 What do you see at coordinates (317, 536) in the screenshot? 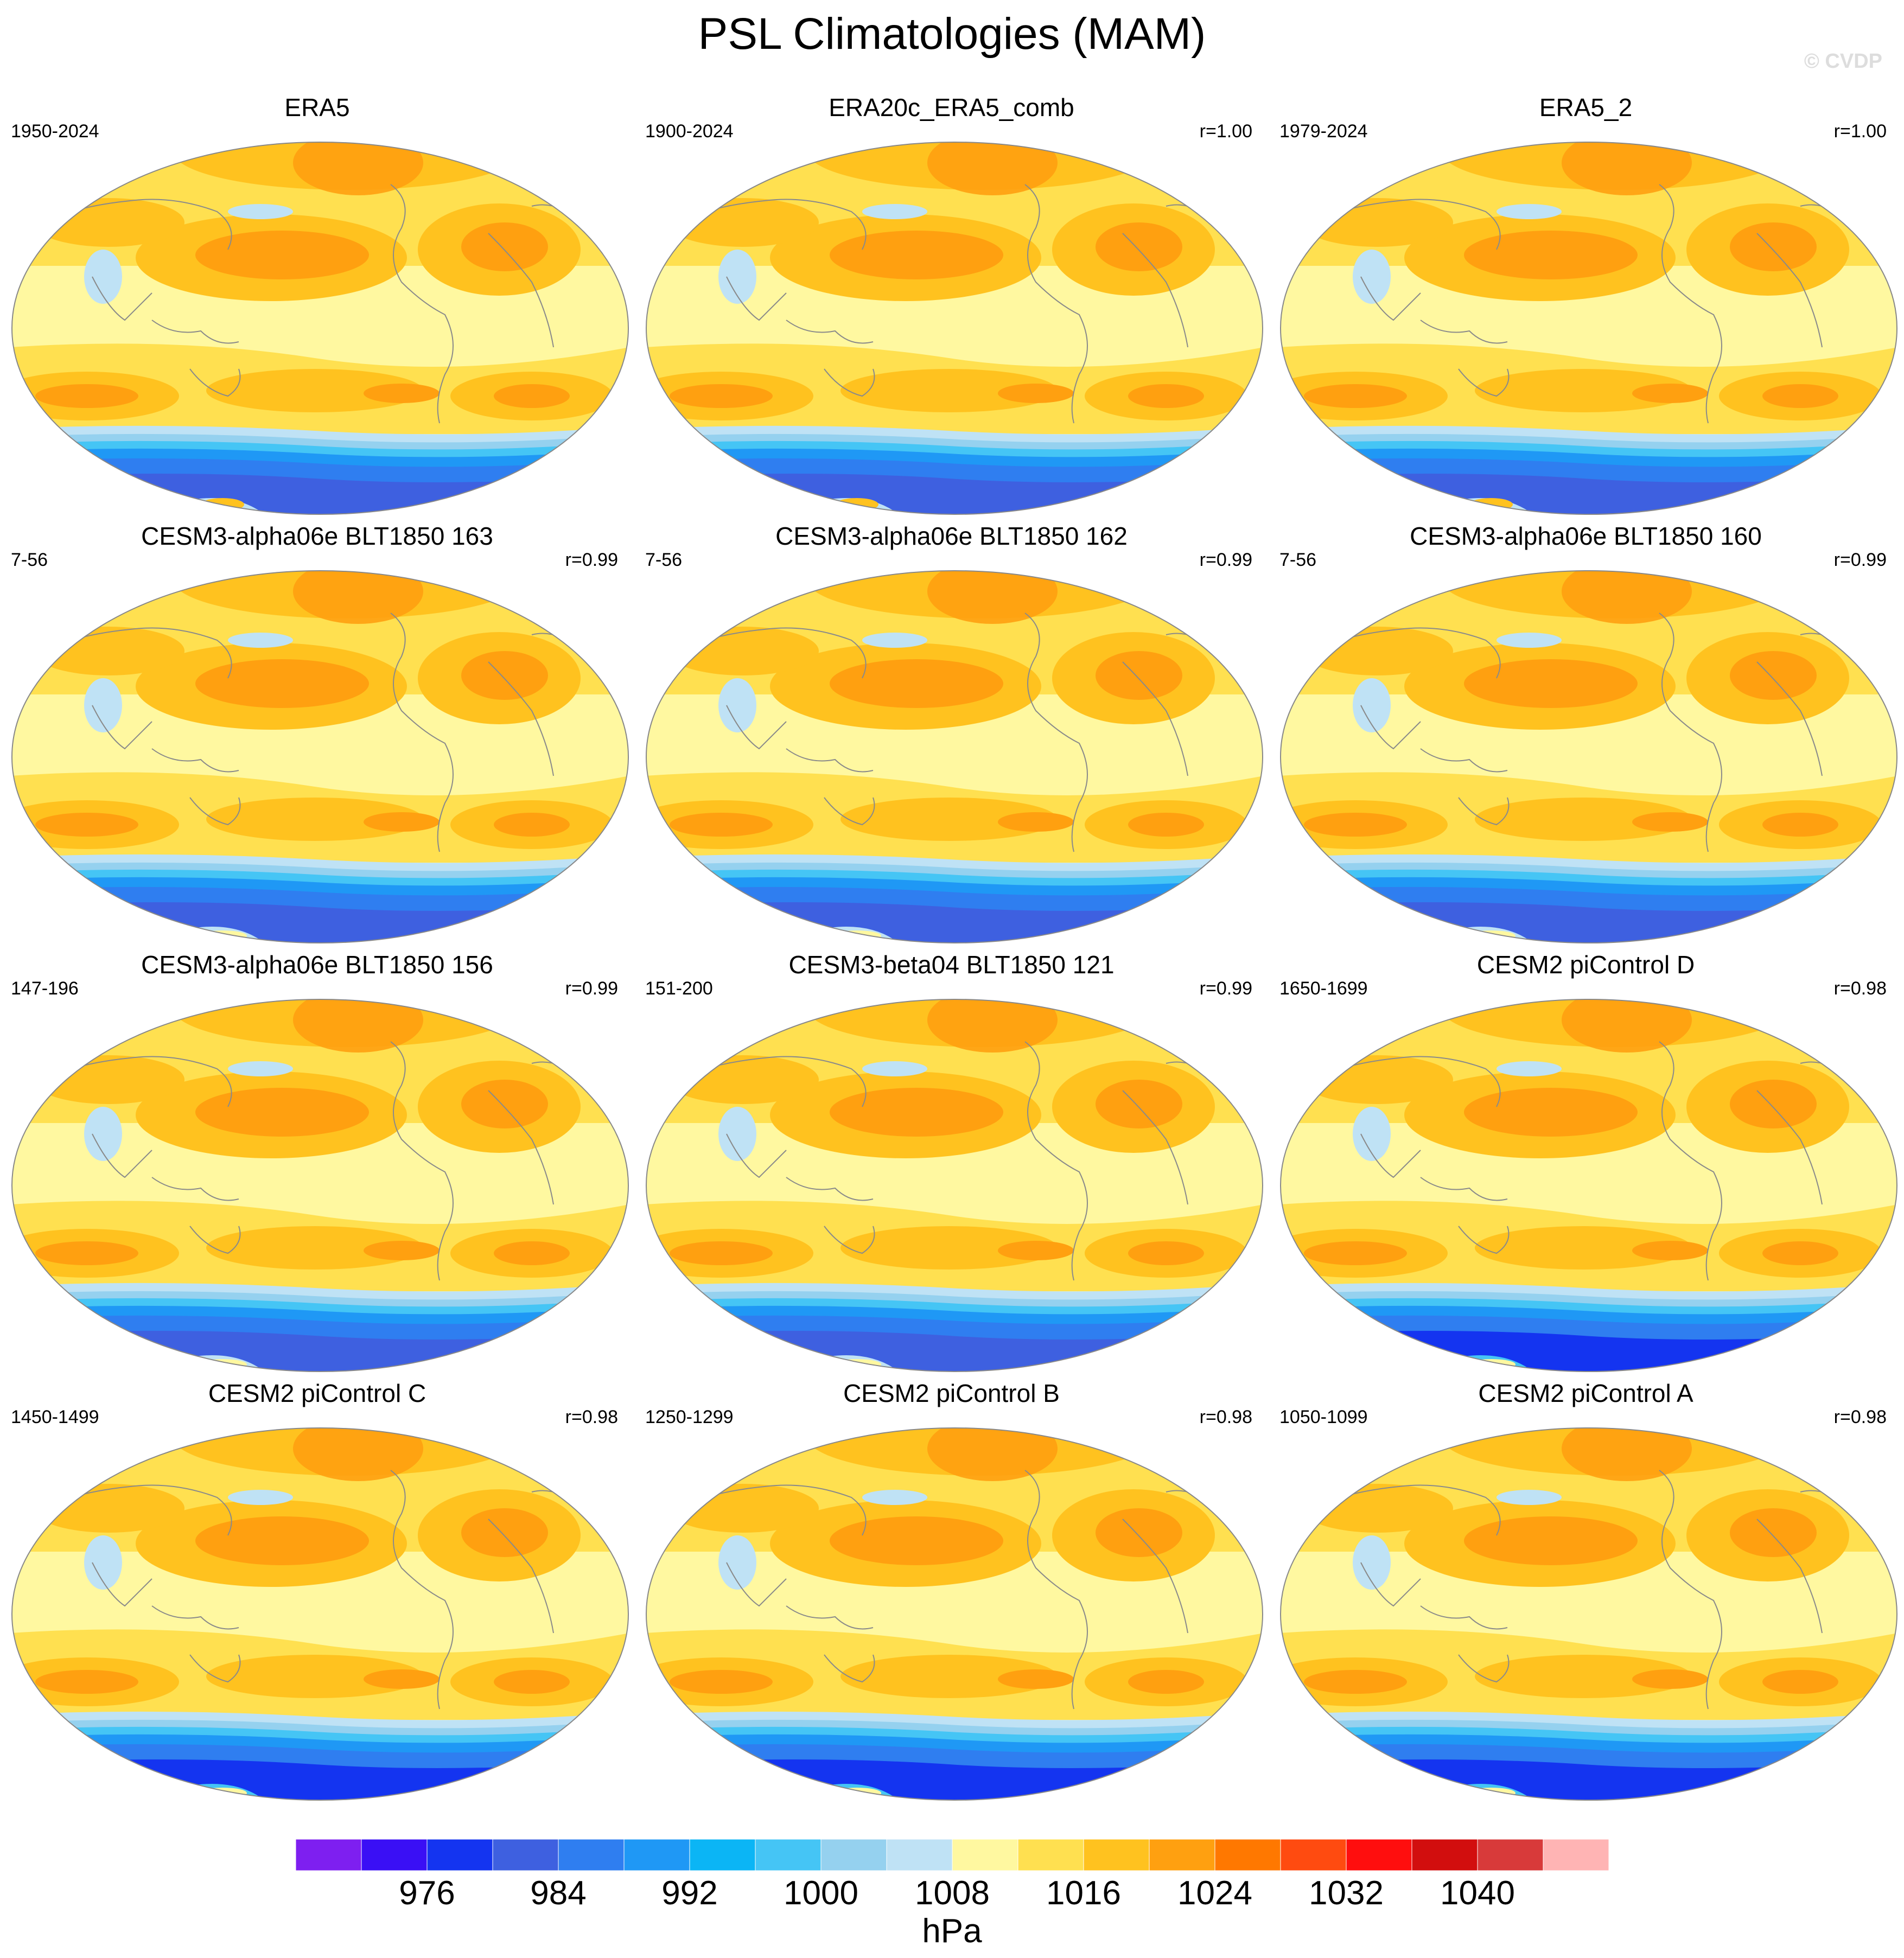
I see `panel-title: CESM3-alpha06e BLT1850 163` at bounding box center [317, 536].